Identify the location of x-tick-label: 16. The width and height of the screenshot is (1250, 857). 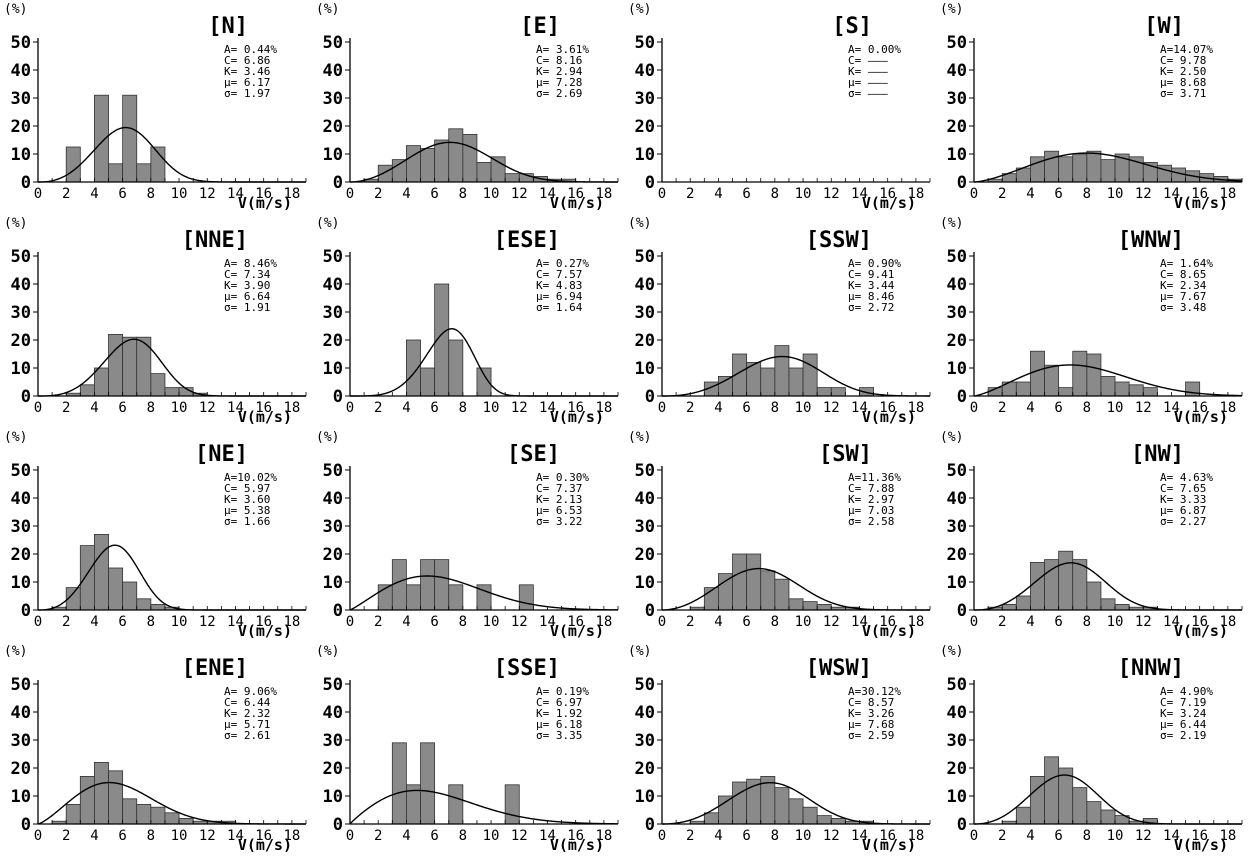
(263, 408).